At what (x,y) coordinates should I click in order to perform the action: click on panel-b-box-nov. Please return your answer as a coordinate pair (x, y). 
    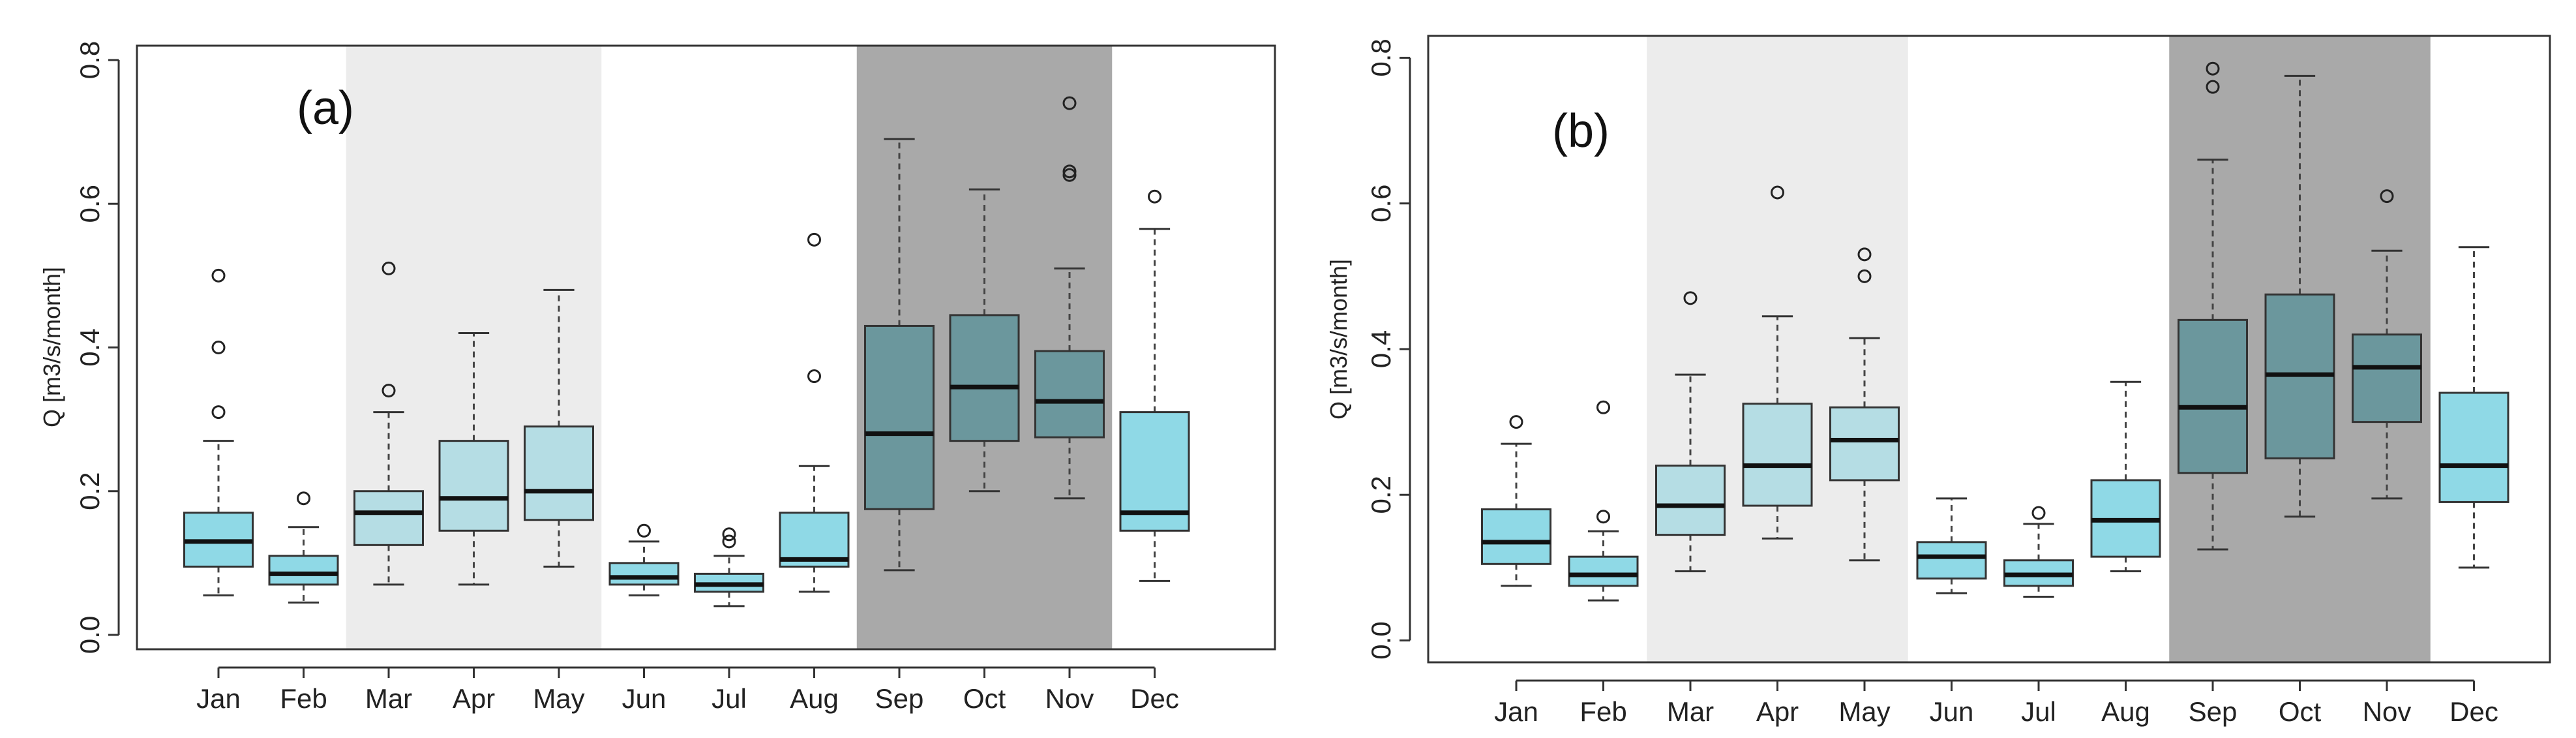
    Looking at the image, I should click on (2387, 344).